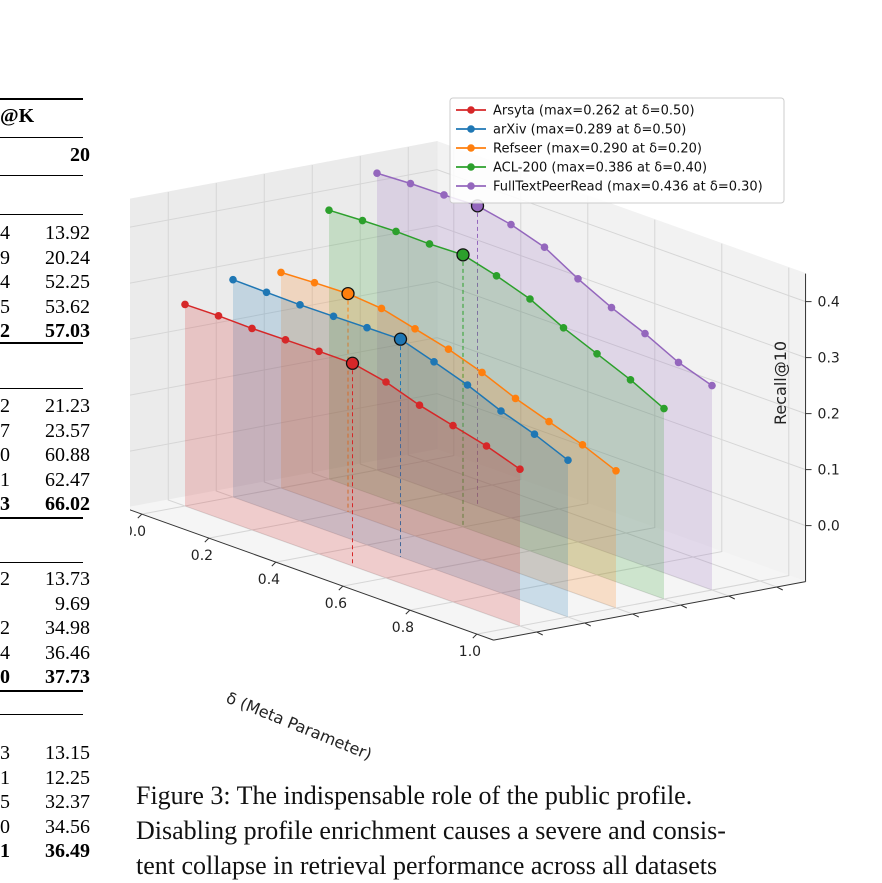  What do you see at coordinates (140, 516) in the screenshot?
I see `x-tick-mark` at bounding box center [140, 516].